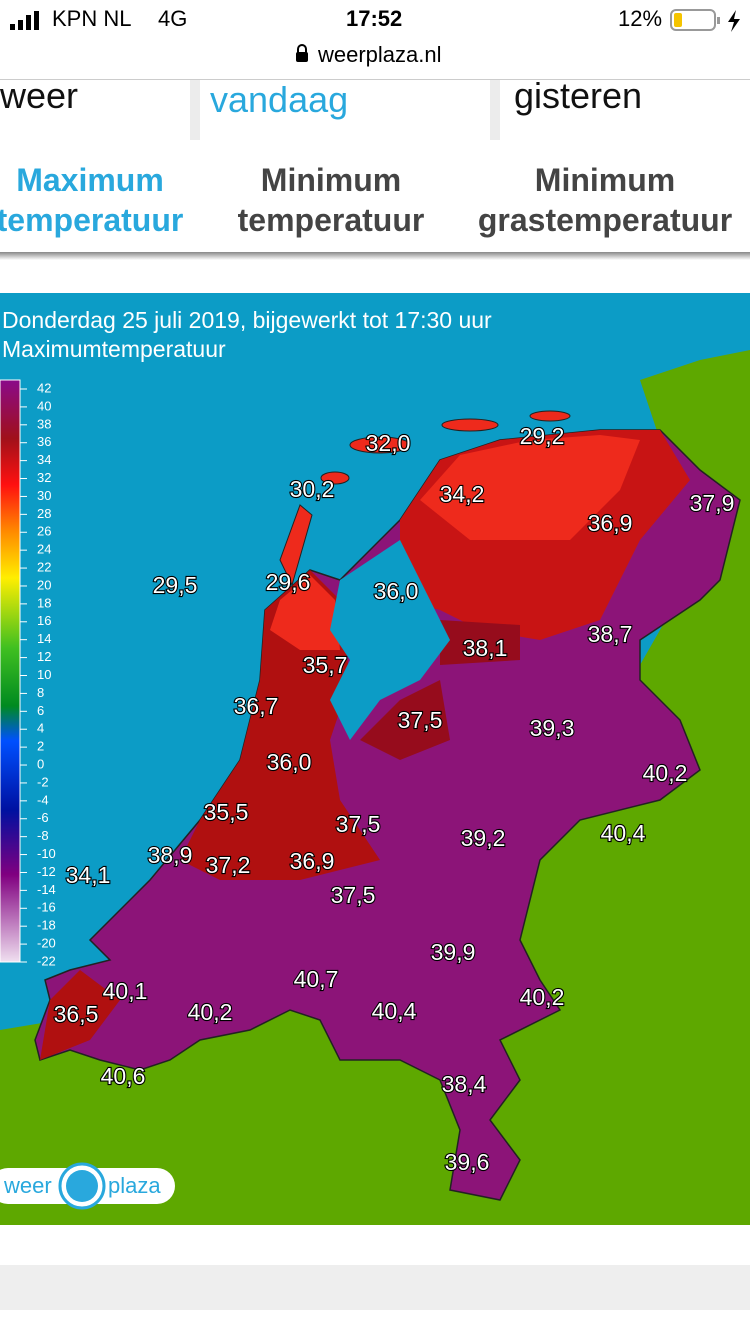  What do you see at coordinates (40, 710) in the screenshot?
I see `legend-label: 6` at bounding box center [40, 710].